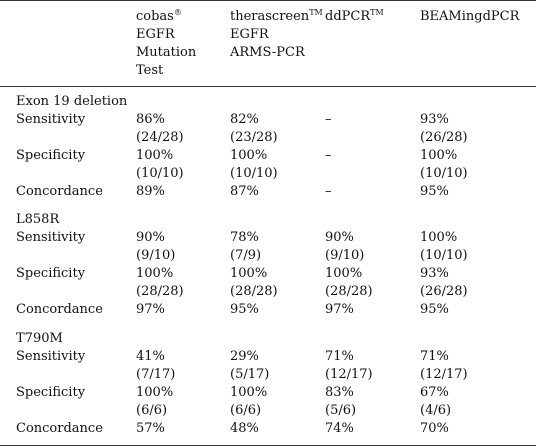 Image resolution: width=536 pixels, height=448 pixels. What do you see at coordinates (244, 356) in the screenshot?
I see `cell-value: 29%` at bounding box center [244, 356].